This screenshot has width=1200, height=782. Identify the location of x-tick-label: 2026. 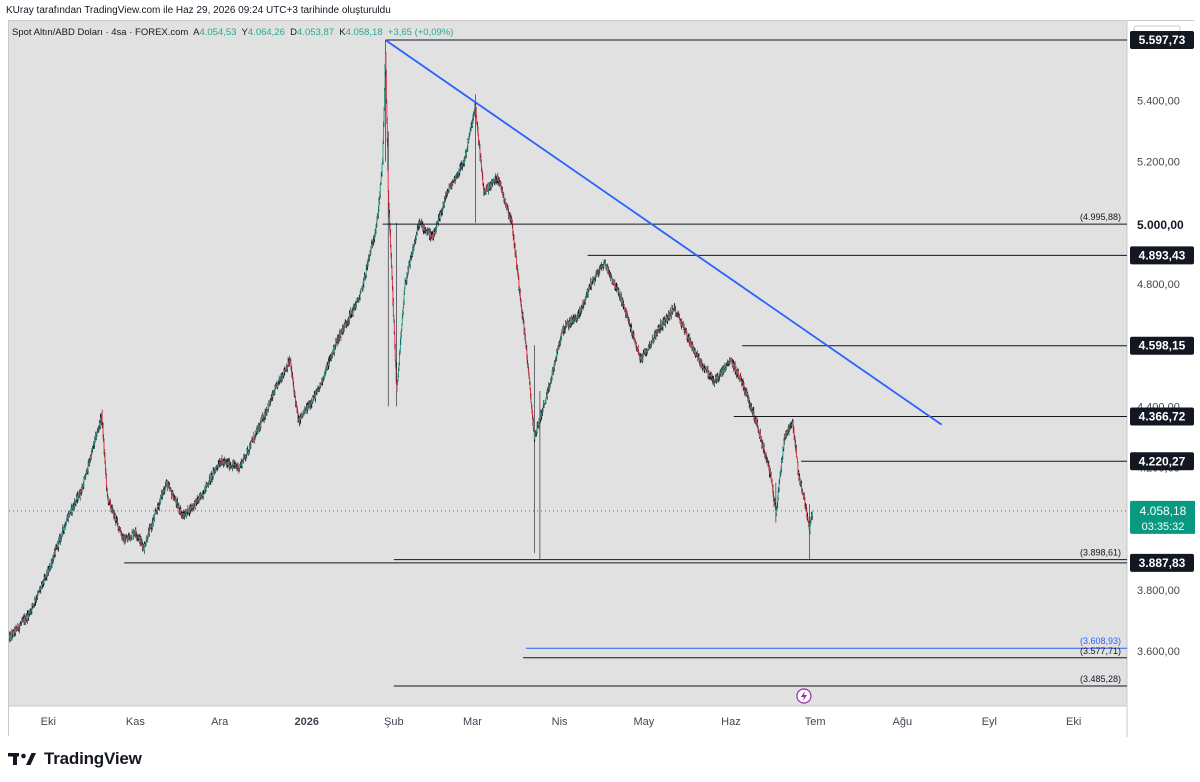
(307, 722).